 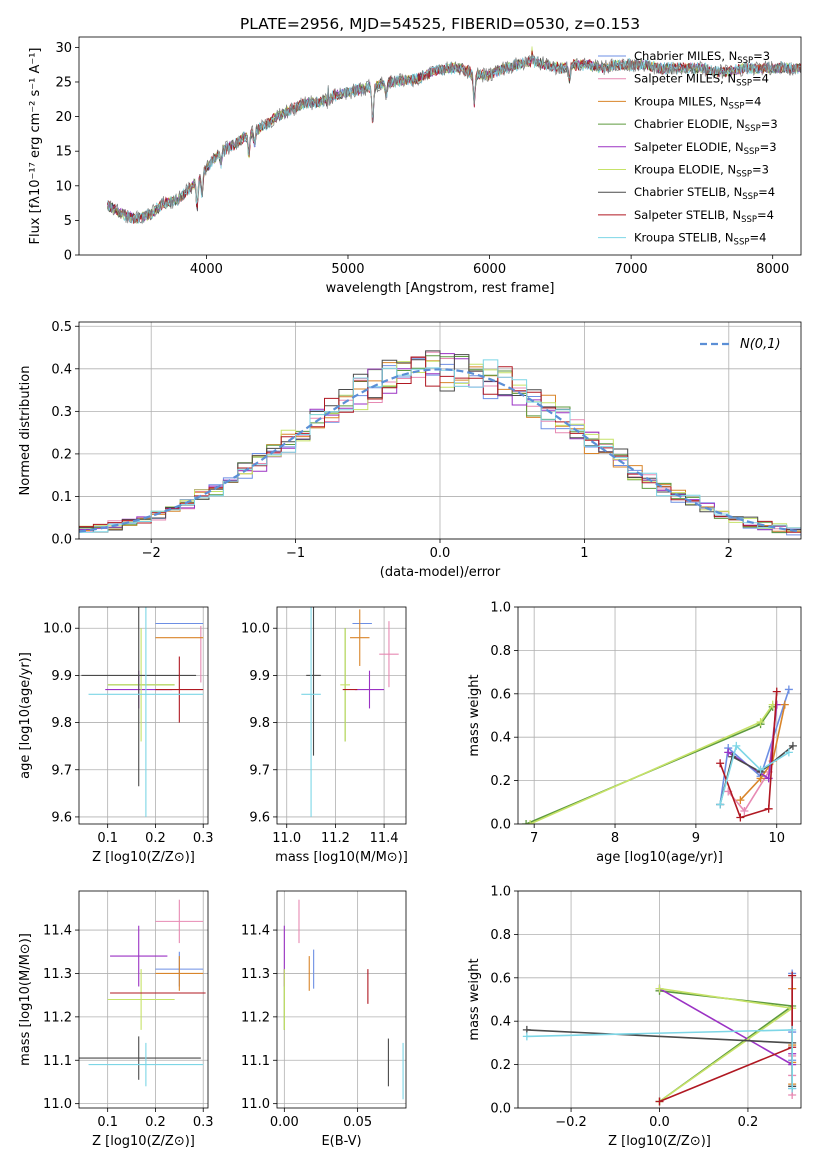 What do you see at coordinates (696, 838) in the screenshot?
I see `x-tick-label: 9` at bounding box center [696, 838].